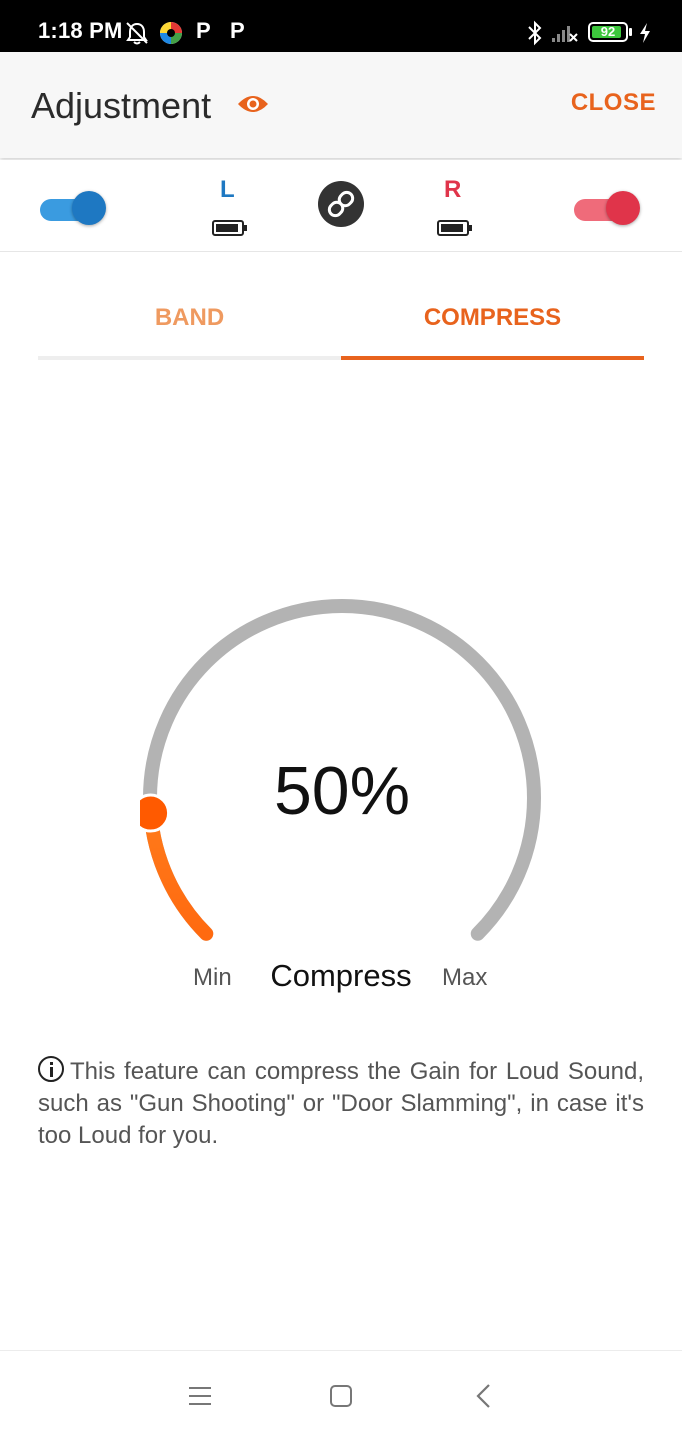 This screenshot has height=1440, width=682. Describe the element at coordinates (189, 358) in the screenshot. I see `tab-underline-inactive` at that location.